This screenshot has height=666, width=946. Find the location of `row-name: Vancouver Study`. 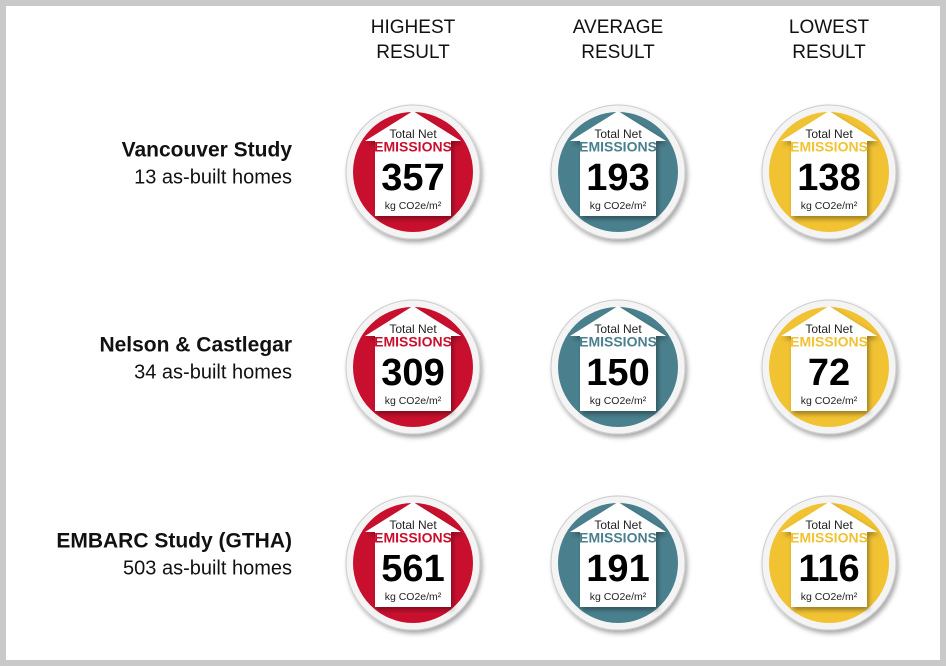

row-name: Vancouver Study is located at coordinates (207, 150).